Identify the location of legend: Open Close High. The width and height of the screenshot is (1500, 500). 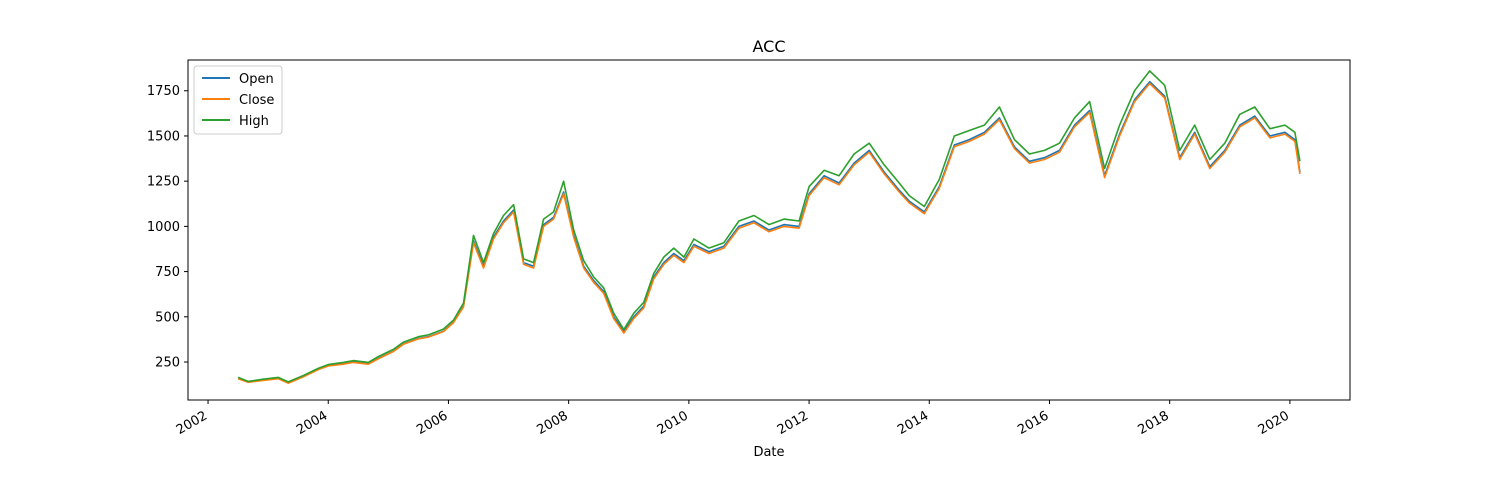
(238, 100).